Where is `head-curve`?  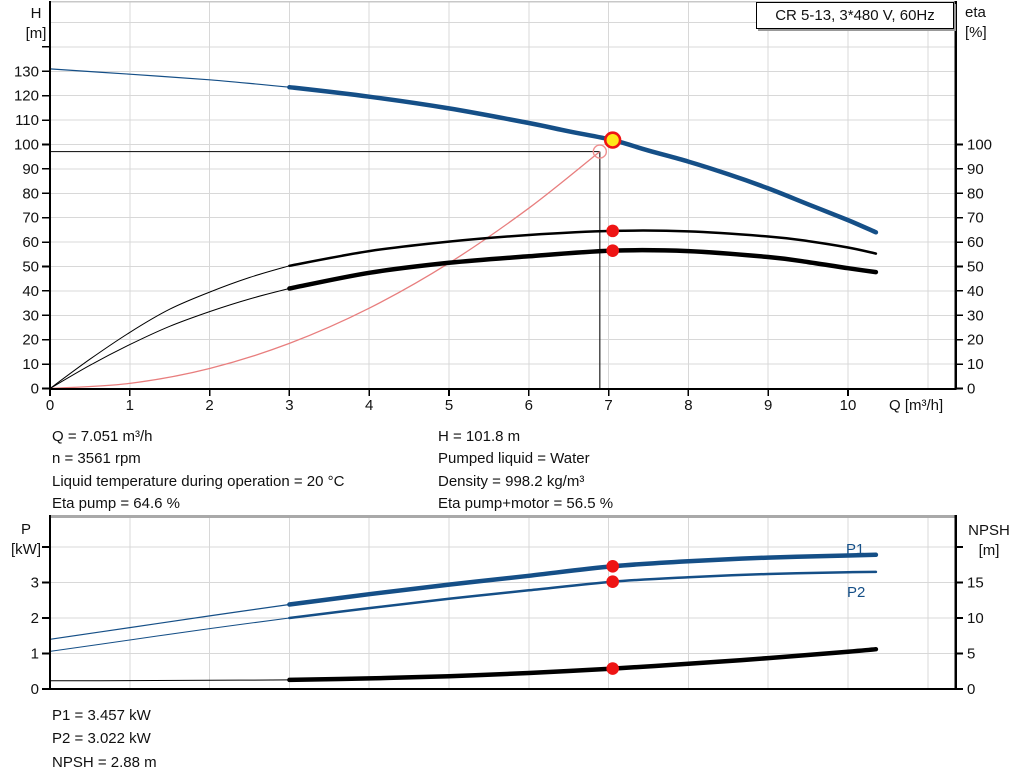 head-curve is located at coordinates (583, 159).